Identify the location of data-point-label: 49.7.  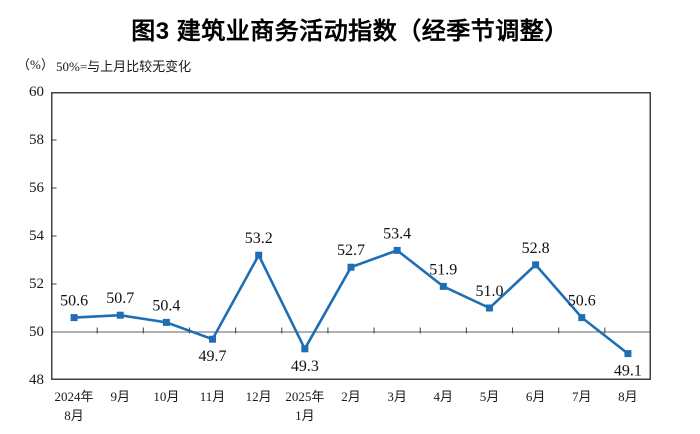
(213, 356).